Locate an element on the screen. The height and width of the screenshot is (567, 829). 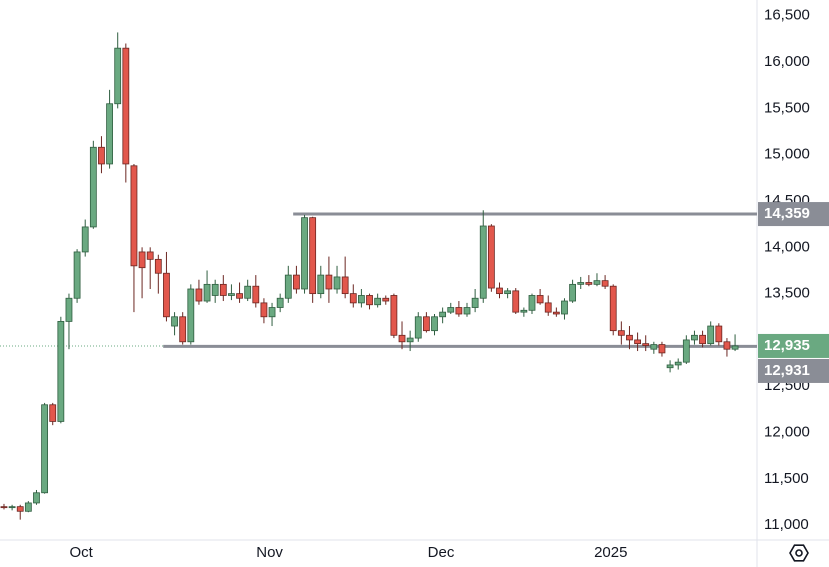
y-tick-label: 16,000 is located at coordinates (787, 61).